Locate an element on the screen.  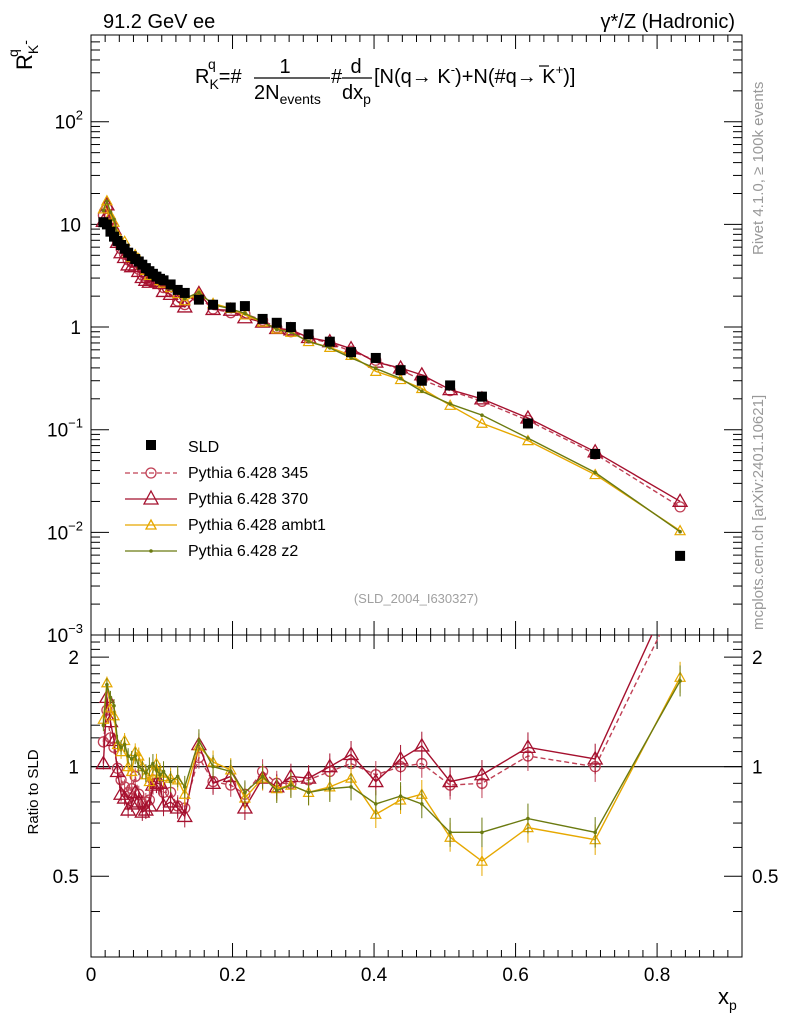
x-axis-label: xp is located at coordinates (727, 998).